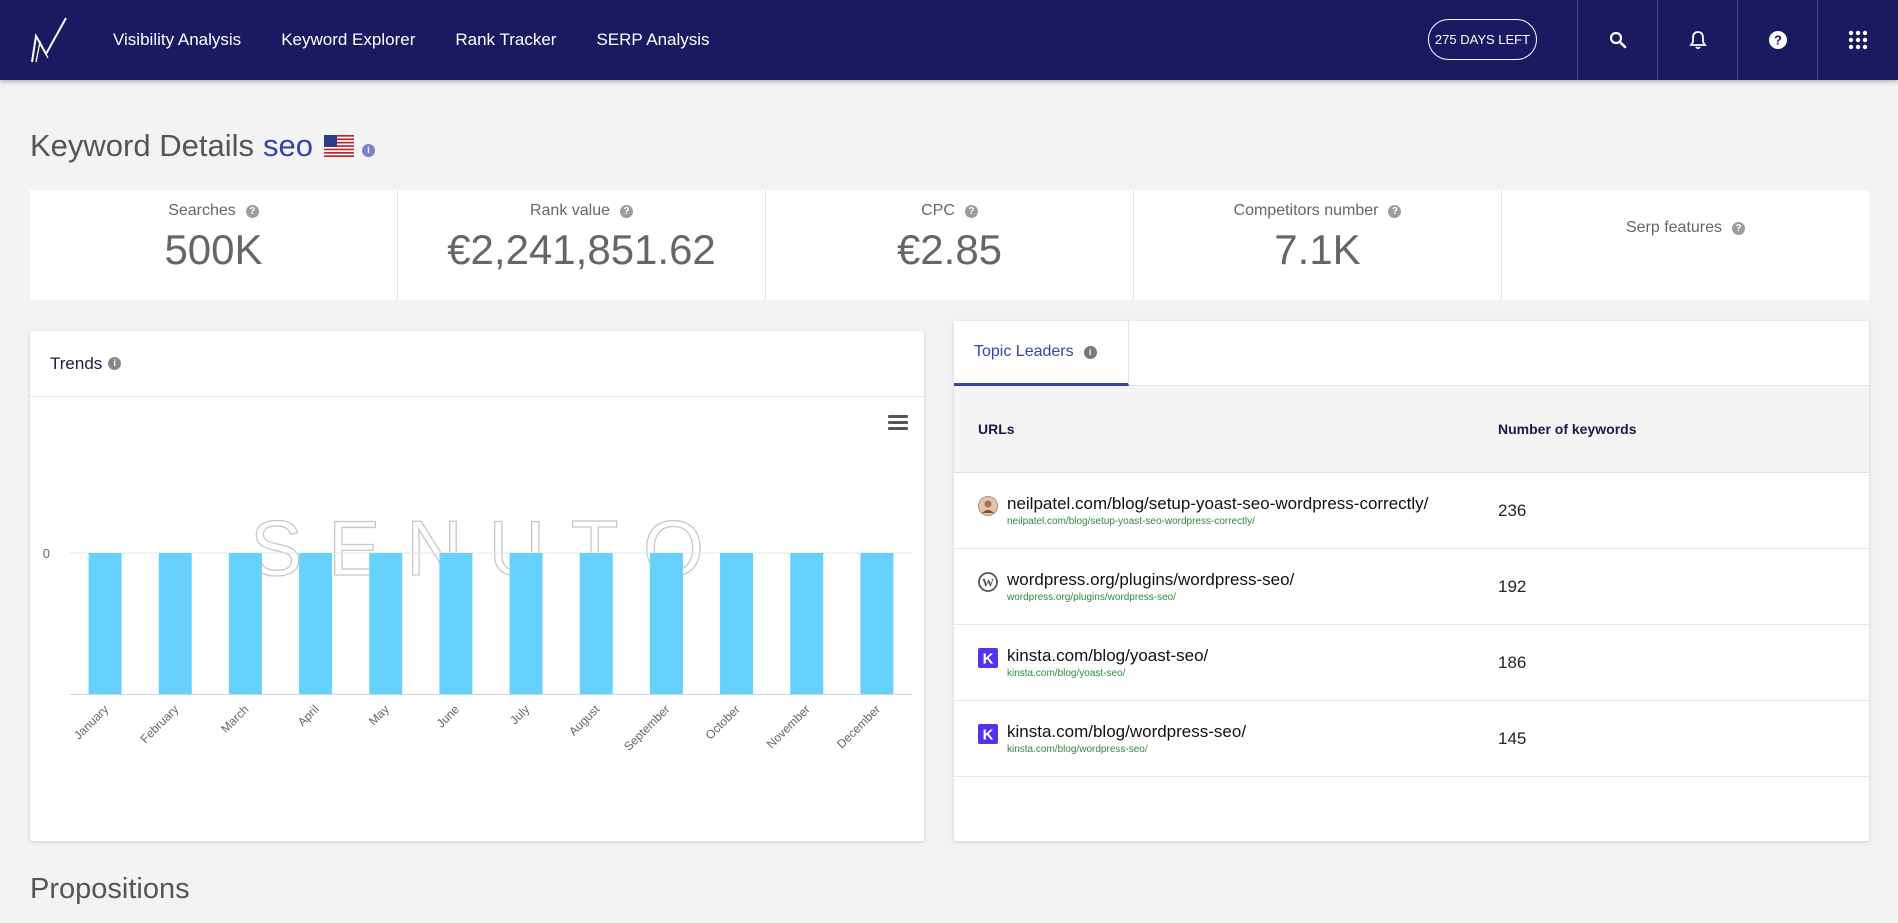 The image size is (1898, 923). I want to click on bar-october, so click(737, 623).